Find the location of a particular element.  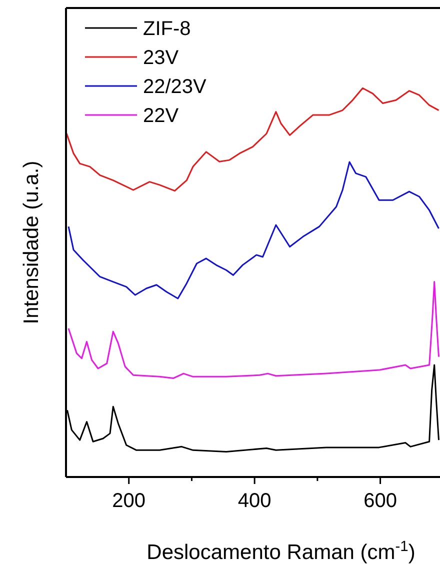

legend-label: 22V is located at coordinates (161, 116).